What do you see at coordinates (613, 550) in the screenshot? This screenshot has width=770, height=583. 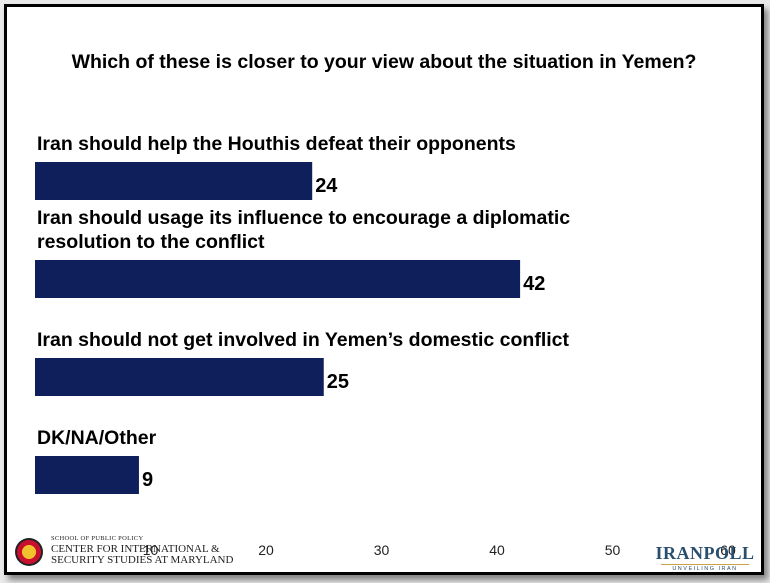 I see `x-tick-50: 50` at bounding box center [613, 550].